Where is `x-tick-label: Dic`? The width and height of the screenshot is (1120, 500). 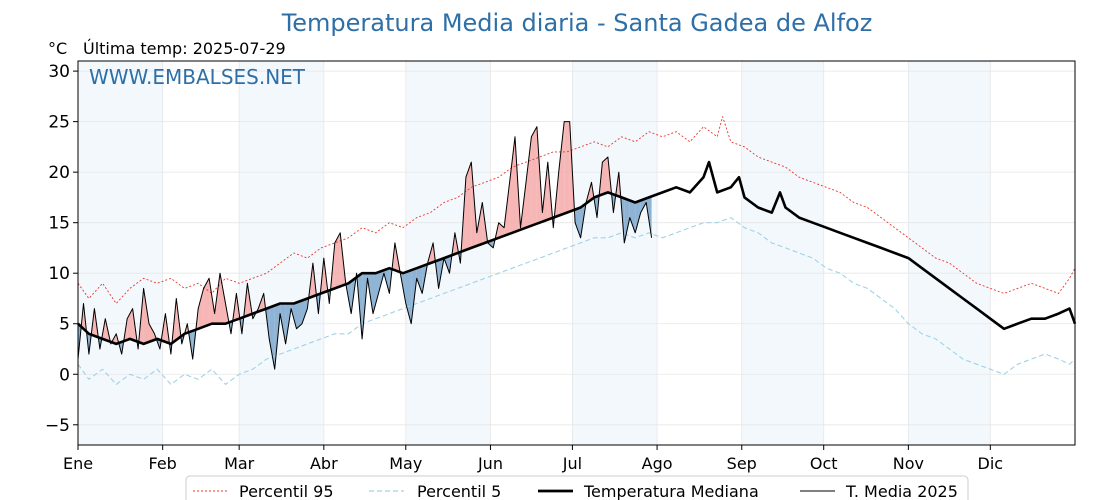
x-tick-label: Dic is located at coordinates (991, 463).